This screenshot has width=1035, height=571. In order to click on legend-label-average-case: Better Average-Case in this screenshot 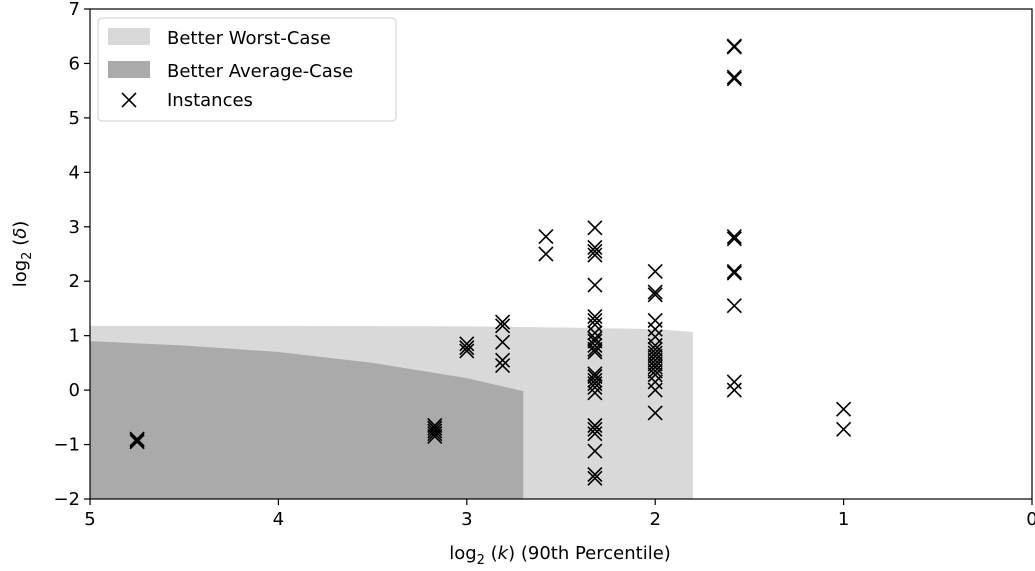, I will do `click(260, 71)`.